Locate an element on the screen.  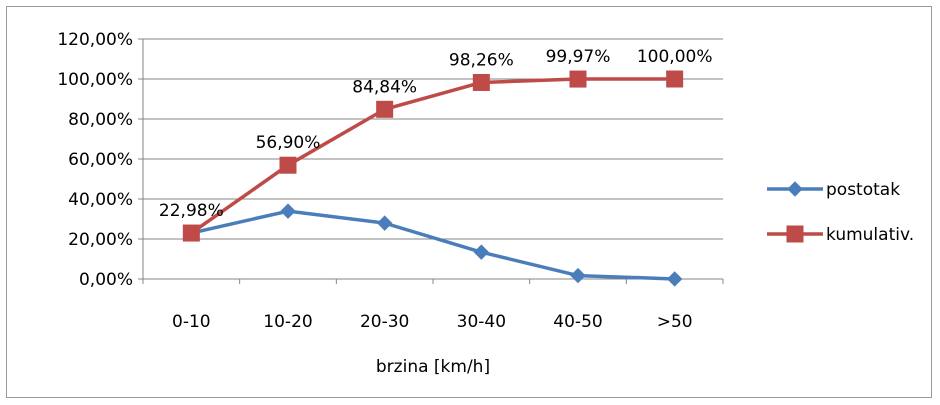
data-label: 84,84% is located at coordinates (384, 87).